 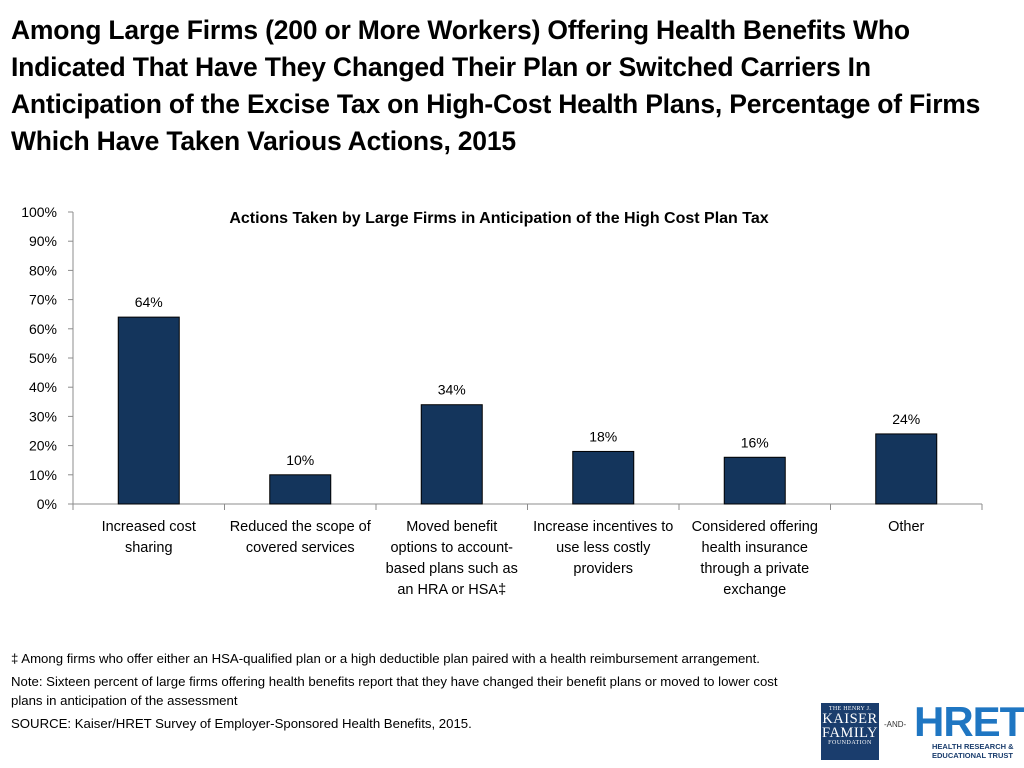 What do you see at coordinates (603, 569) in the screenshot?
I see `category-label-line: providers` at bounding box center [603, 569].